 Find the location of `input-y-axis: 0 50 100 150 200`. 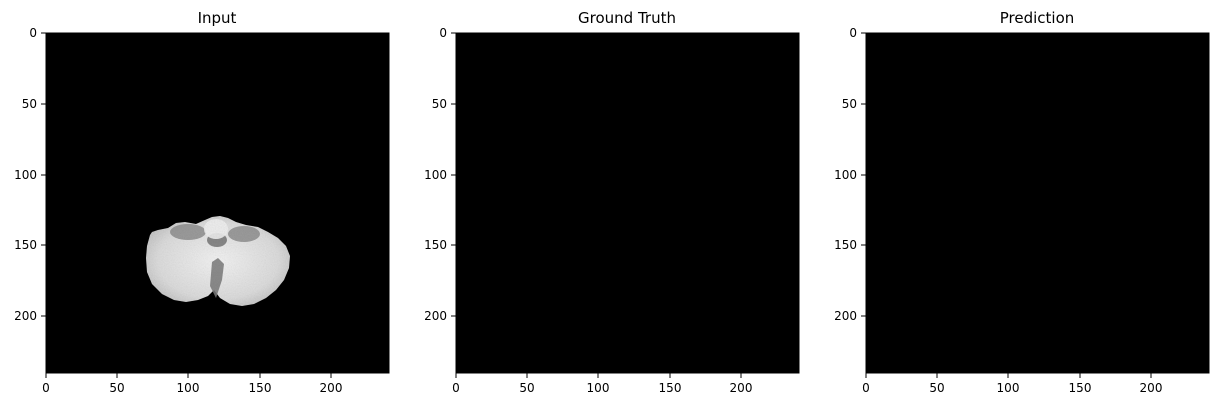

input-y-axis: 0 50 100 150 200 is located at coordinates (30, 174).